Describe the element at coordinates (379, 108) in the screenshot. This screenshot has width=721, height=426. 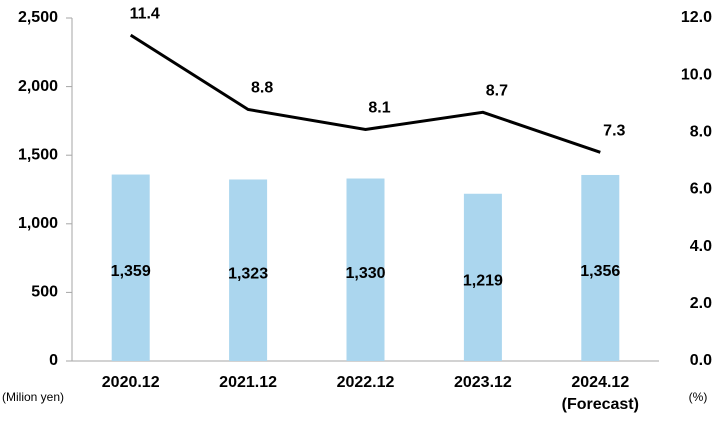
I see `line-value-label: 8.1` at that location.